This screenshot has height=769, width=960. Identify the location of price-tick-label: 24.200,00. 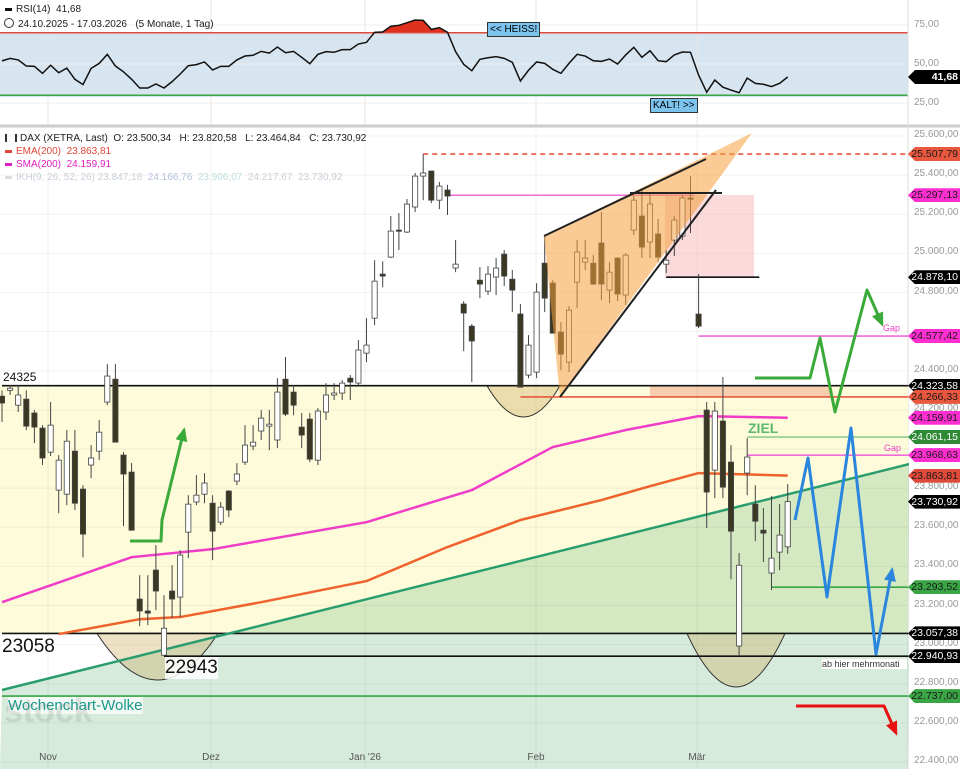
(936, 408).